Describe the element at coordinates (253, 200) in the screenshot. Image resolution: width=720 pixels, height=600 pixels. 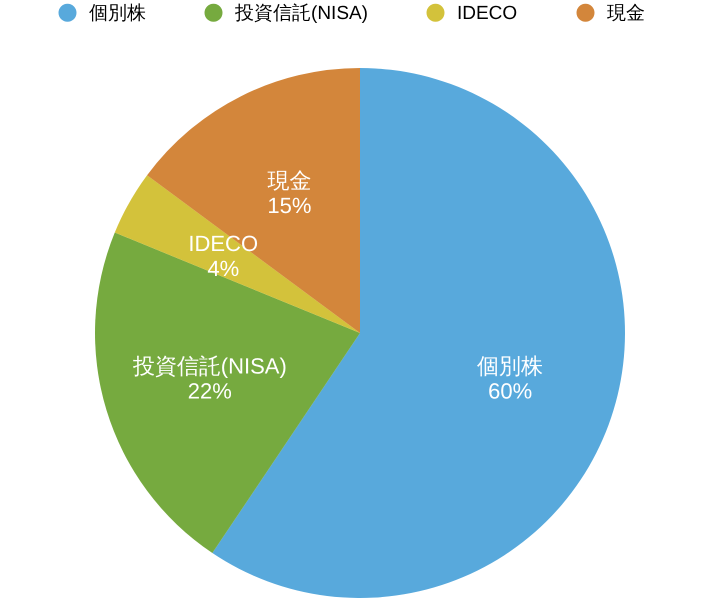
I see `pie-slice` at that location.